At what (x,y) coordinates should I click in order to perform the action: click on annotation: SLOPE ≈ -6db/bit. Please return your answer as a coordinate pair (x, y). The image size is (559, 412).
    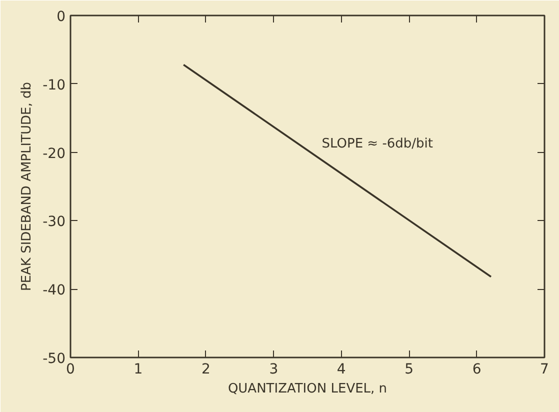
    Looking at the image, I should click on (377, 144).